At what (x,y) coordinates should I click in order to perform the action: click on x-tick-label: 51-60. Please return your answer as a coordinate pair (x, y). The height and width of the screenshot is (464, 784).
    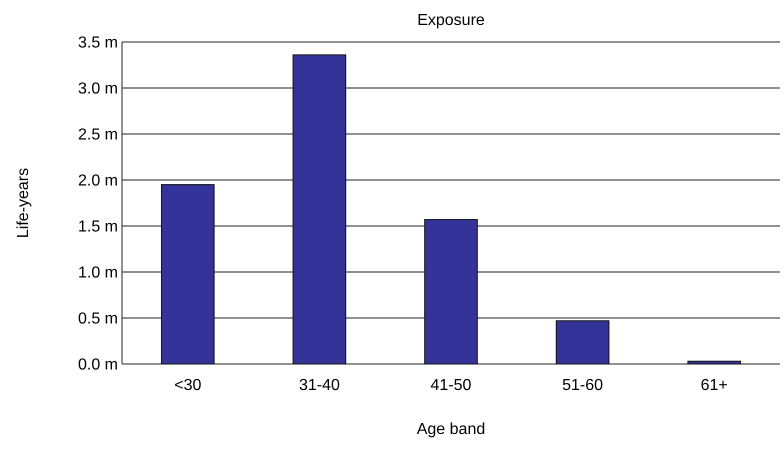
    Looking at the image, I should click on (583, 385).